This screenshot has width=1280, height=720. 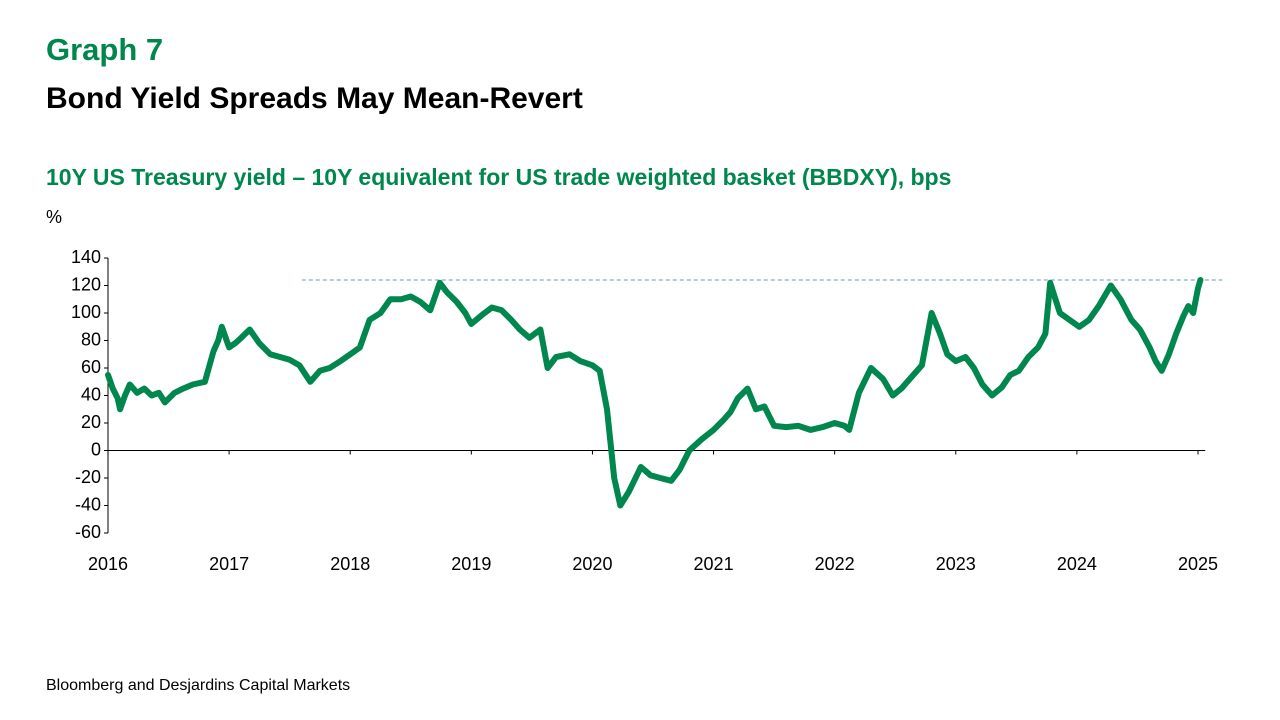 I want to click on y-tick-label: 100, so click(x=86, y=312).